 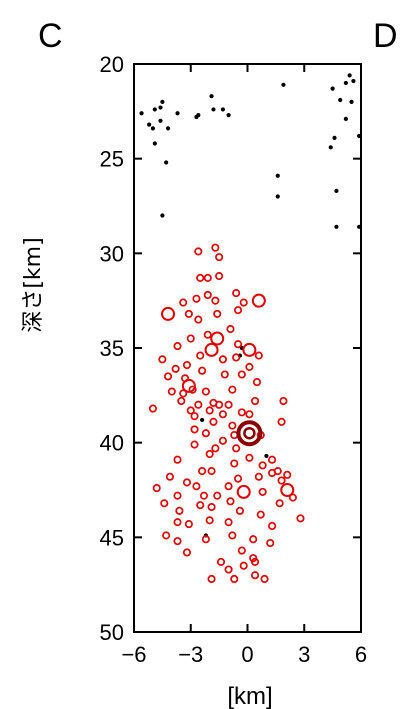 What do you see at coordinates (112, 632) in the screenshot?
I see `y-tick-label: 50` at bounding box center [112, 632].